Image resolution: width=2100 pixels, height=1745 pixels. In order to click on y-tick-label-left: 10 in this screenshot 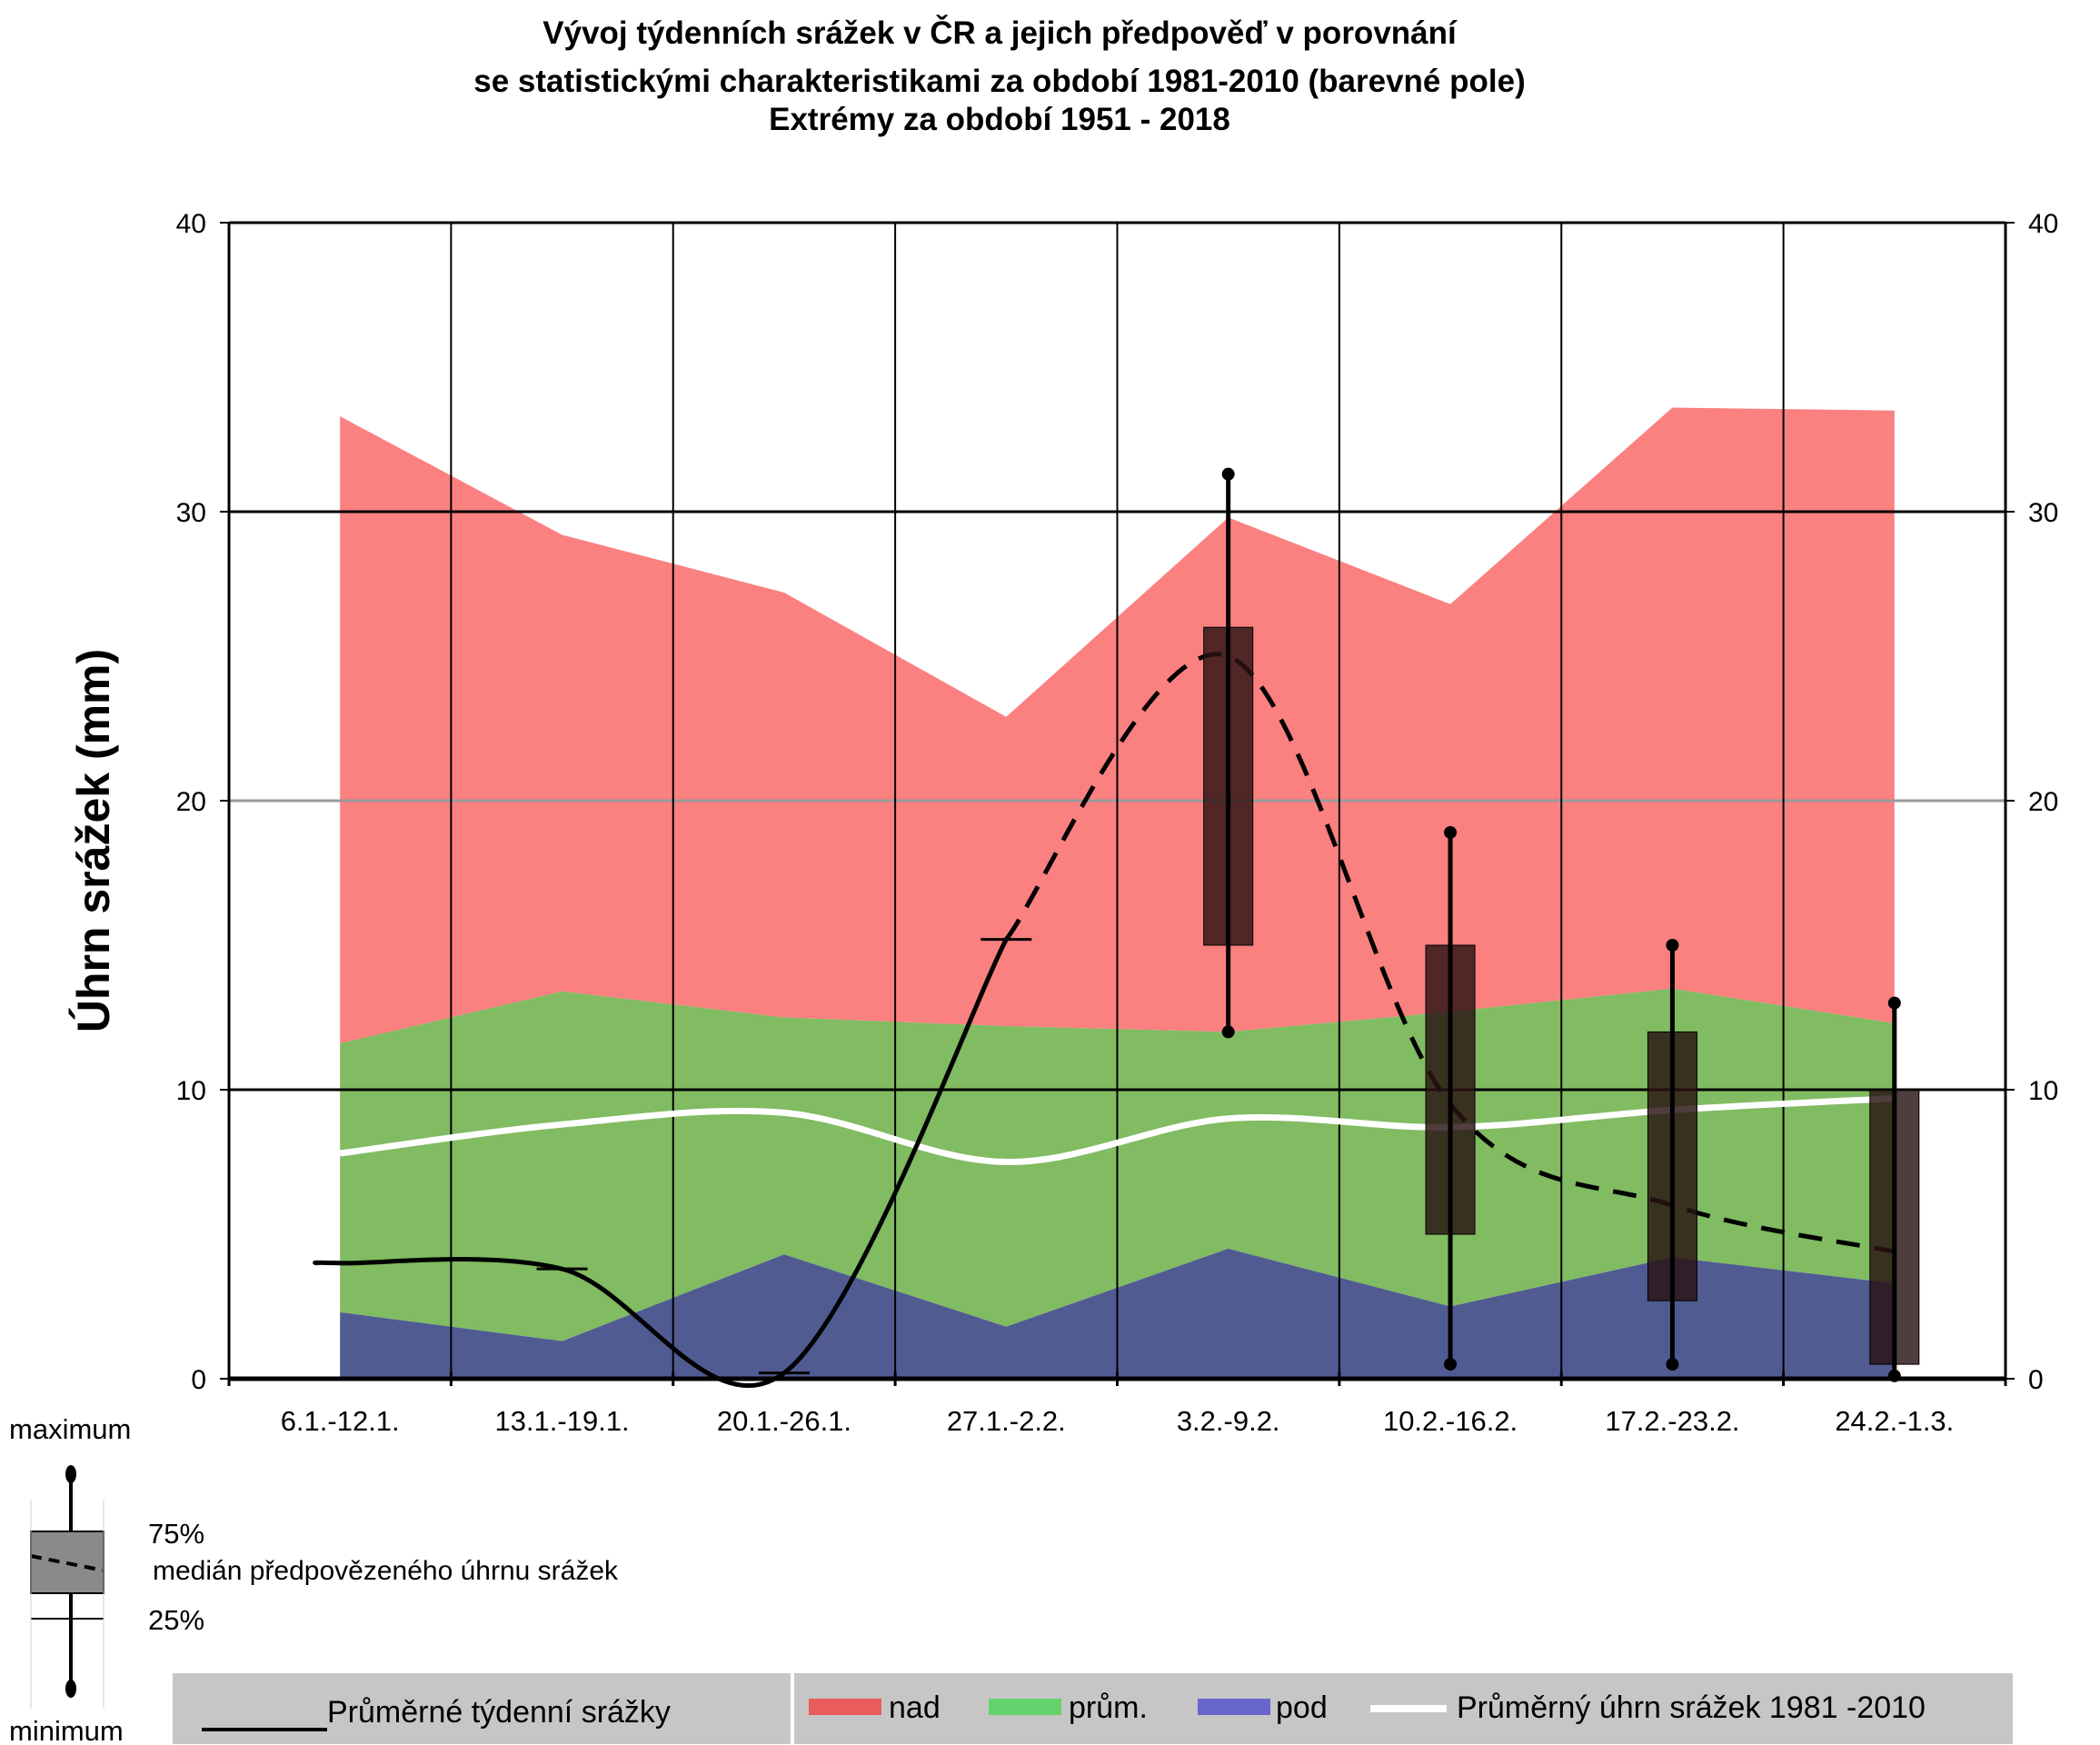, I will do `click(191, 1091)`.